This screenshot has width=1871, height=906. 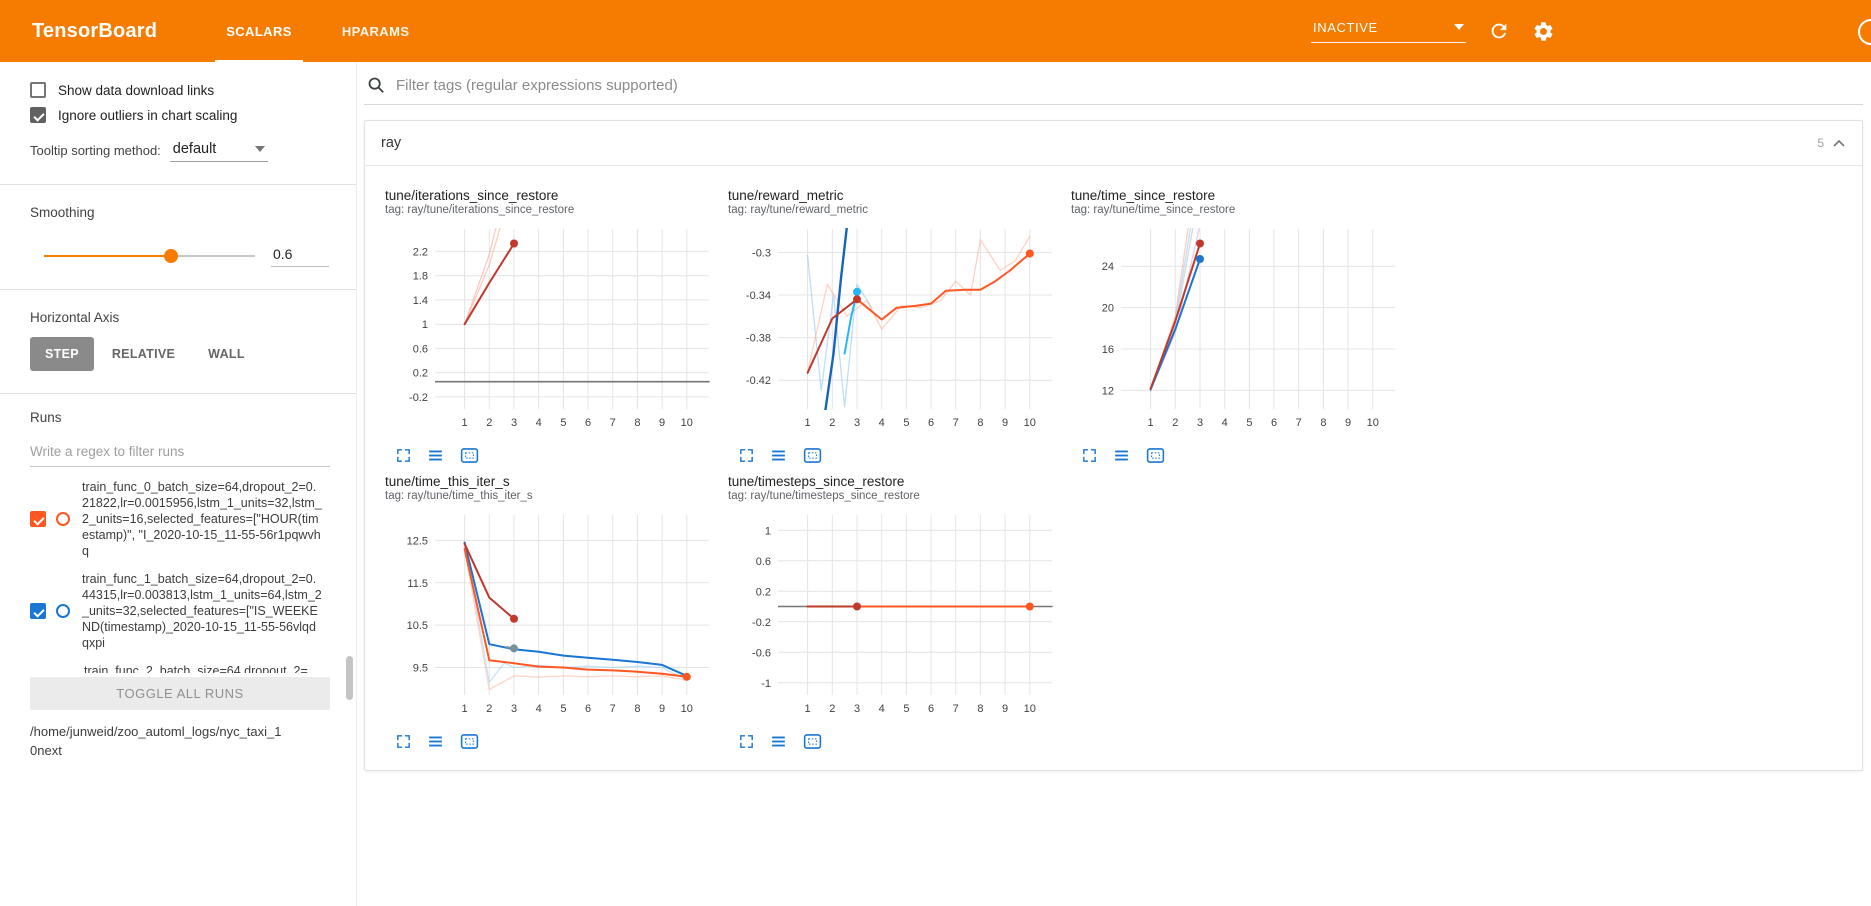 I want to click on chart-title: tune/time_since_restore, so click(x=1143, y=195).